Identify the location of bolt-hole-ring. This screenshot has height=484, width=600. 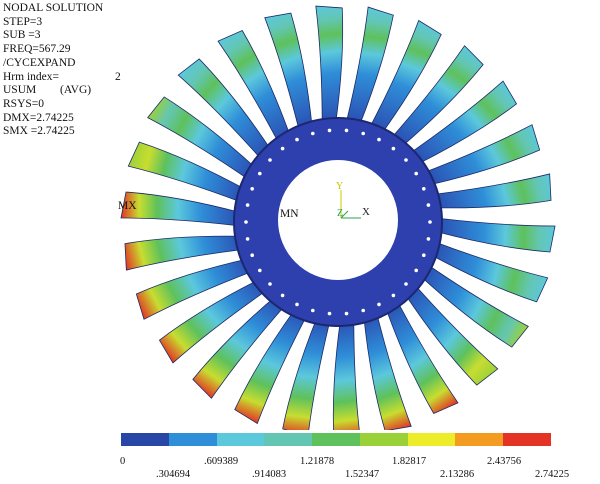
(338, 222).